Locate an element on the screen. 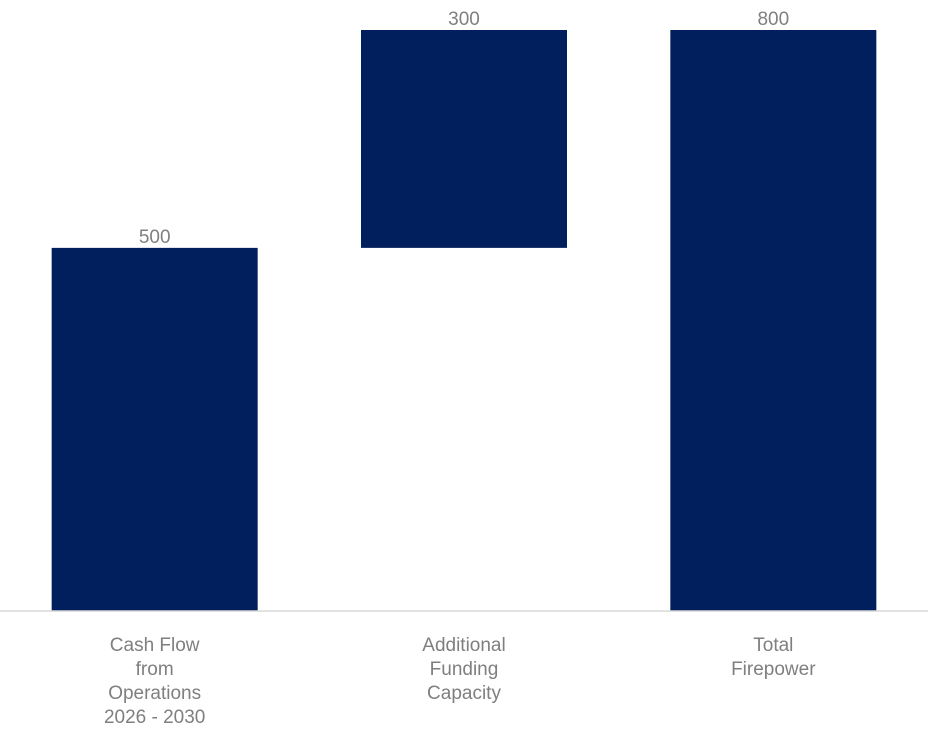 Image resolution: width=928 pixels, height=730 pixels. category-label-line: Cash Flow is located at coordinates (155, 645).